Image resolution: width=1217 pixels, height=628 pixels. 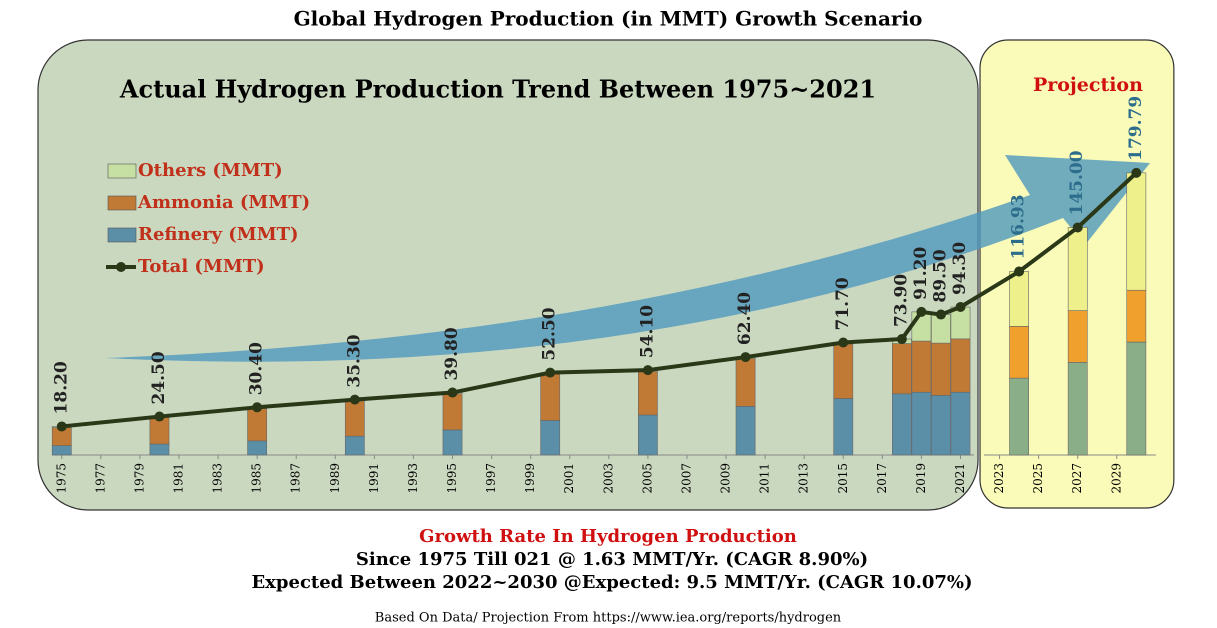 What do you see at coordinates (100, 478) in the screenshot?
I see `x-tick-label: 1977` at bounding box center [100, 478].